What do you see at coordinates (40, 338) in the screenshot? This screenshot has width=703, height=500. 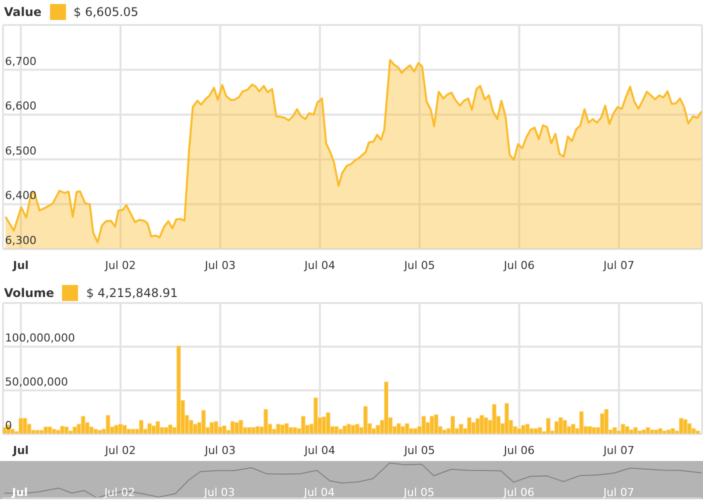 I see `y-tick-label: 100,000,000` at bounding box center [40, 338].